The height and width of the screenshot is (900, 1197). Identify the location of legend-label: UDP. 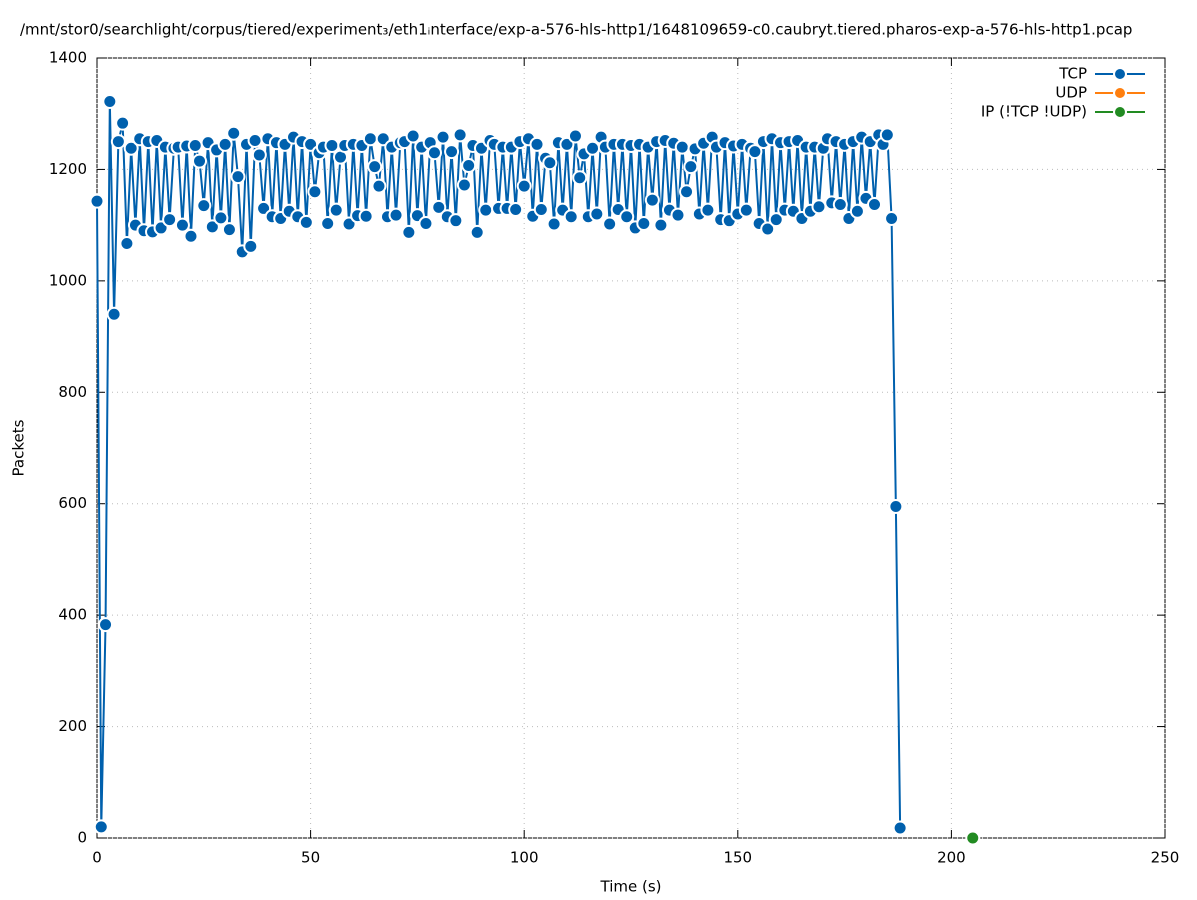
(1071, 93).